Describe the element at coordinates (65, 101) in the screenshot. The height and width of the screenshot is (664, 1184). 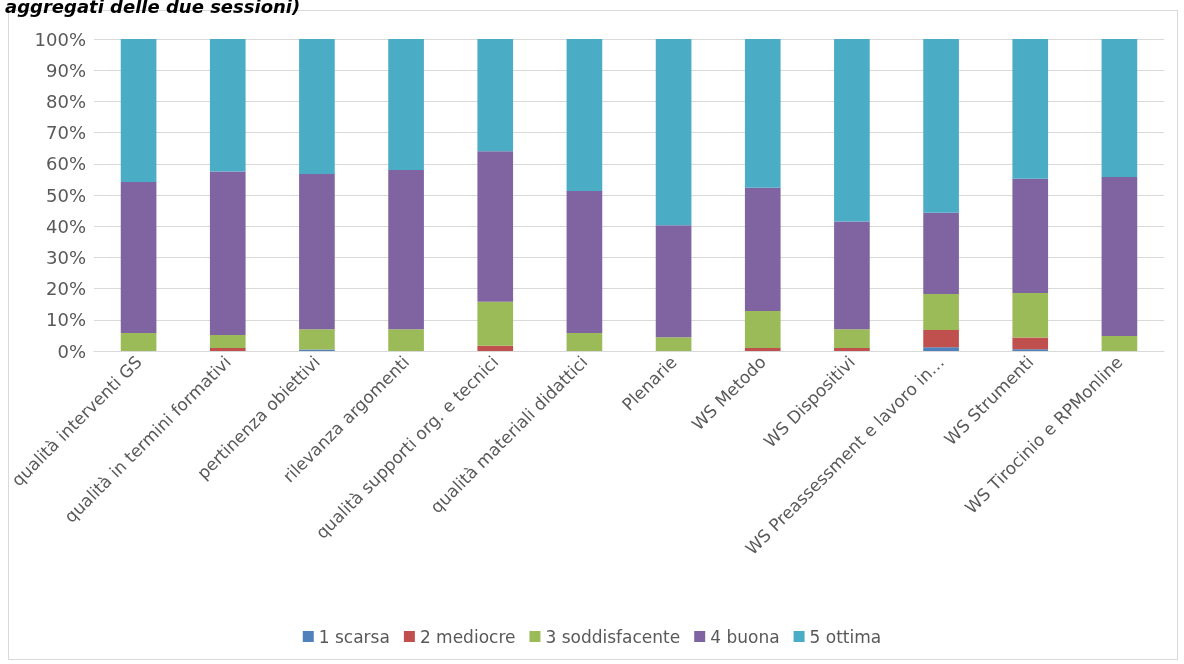
I see `y-tick-label: 80%` at that location.